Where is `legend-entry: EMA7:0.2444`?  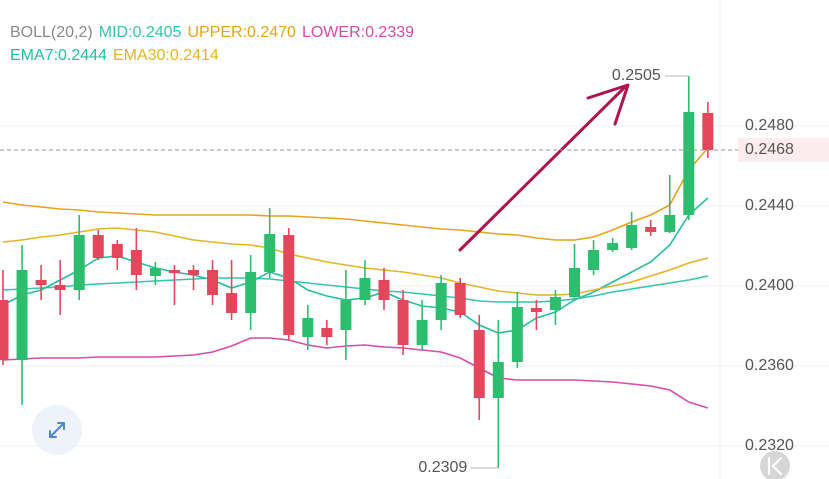 legend-entry: EMA7:0.2444 is located at coordinates (58, 55).